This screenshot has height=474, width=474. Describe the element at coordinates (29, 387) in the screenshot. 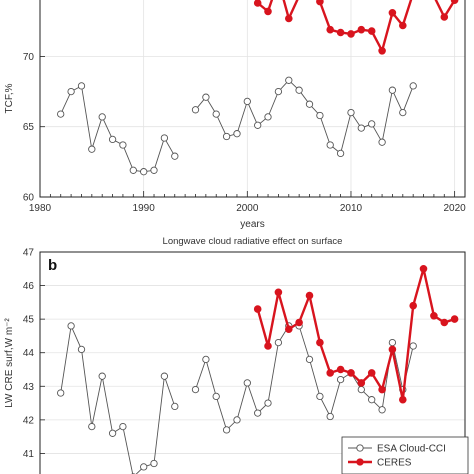

I see `y-tick-label: 43` at that location.